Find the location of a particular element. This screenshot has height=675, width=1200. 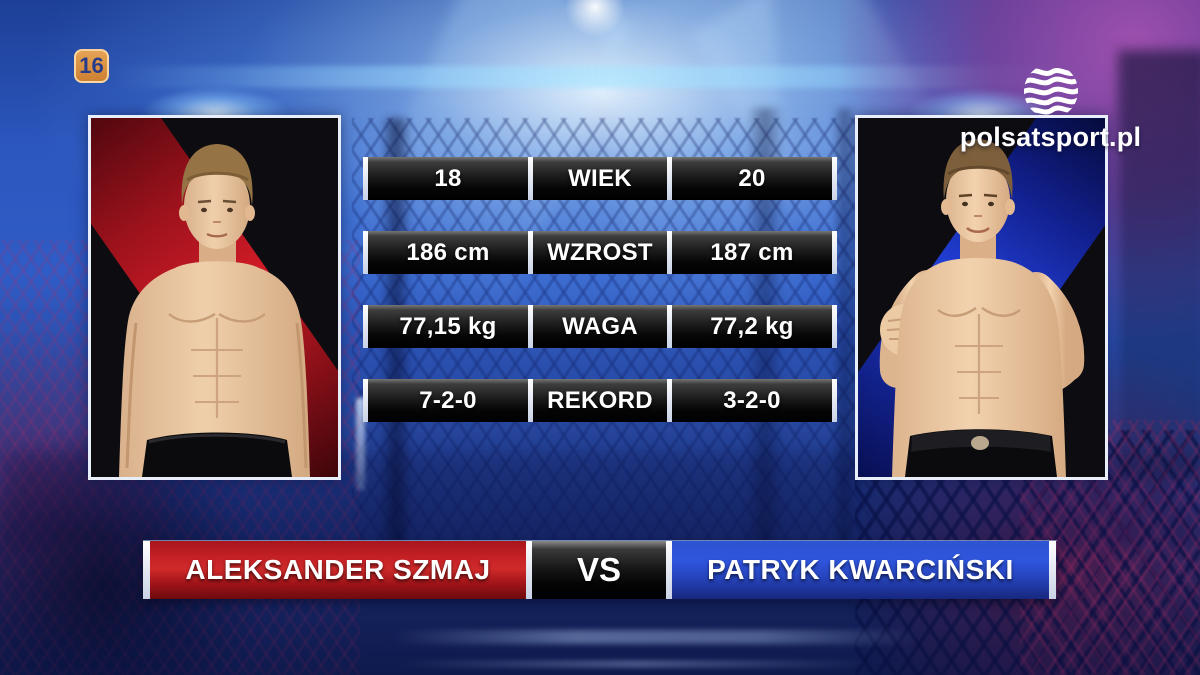

stat-label-record: REKORD is located at coordinates (600, 400).